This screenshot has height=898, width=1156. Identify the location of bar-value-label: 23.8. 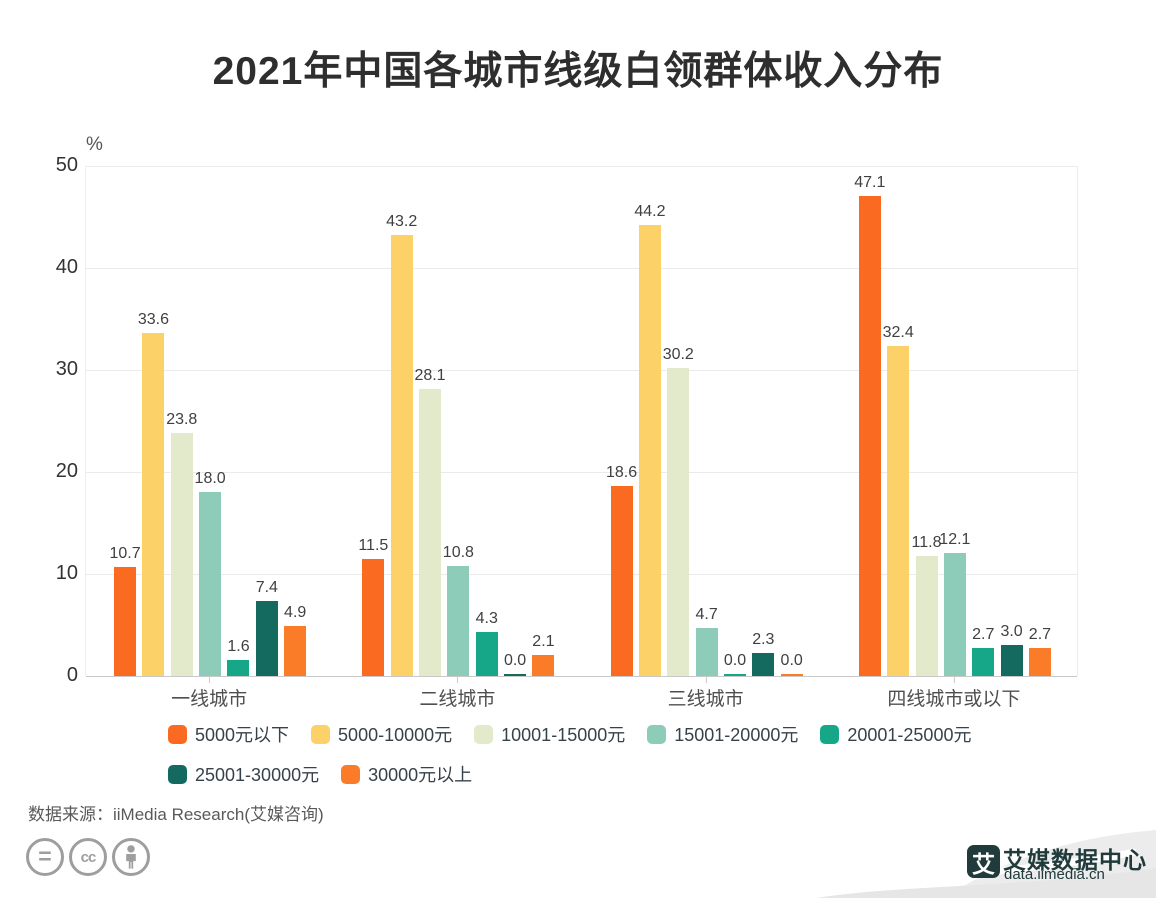
(182, 420).